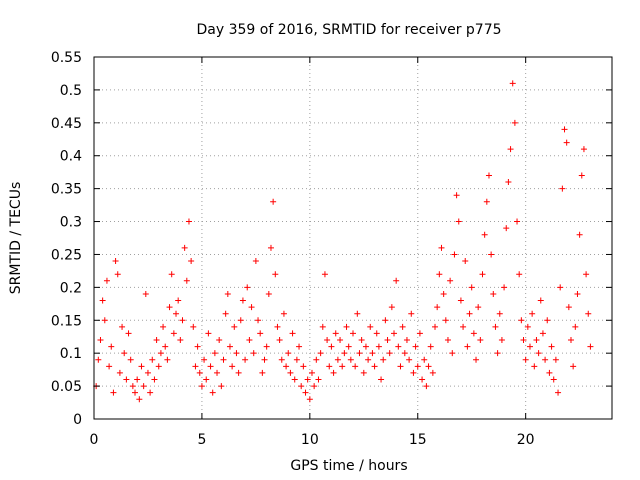 This screenshot has width=640, height=480. Describe the element at coordinates (71, 354) in the screenshot. I see `y-tick-label: 0.1` at that location.